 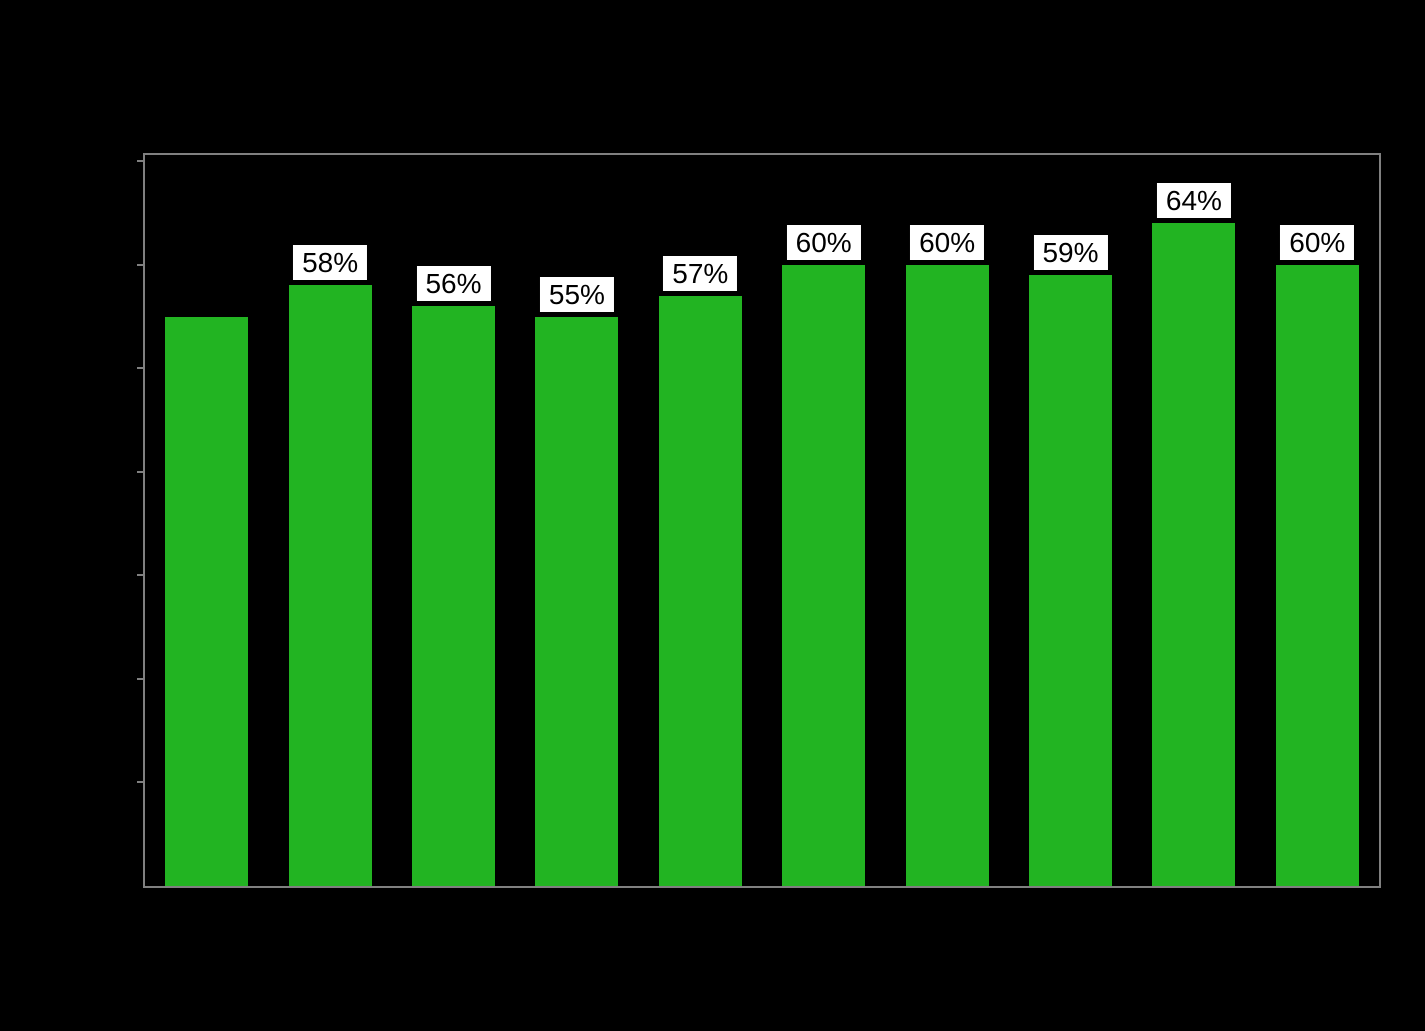 I want to click on bar-value-label: 58%, so click(x=330, y=263).